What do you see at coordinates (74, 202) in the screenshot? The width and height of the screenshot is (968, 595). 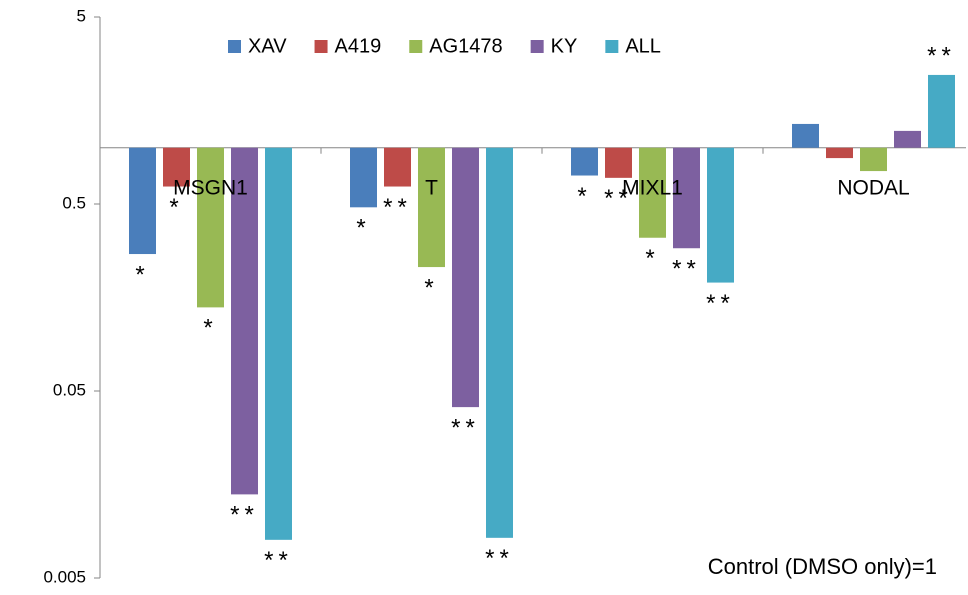 I see `y-tick-label: 0.5` at bounding box center [74, 202].